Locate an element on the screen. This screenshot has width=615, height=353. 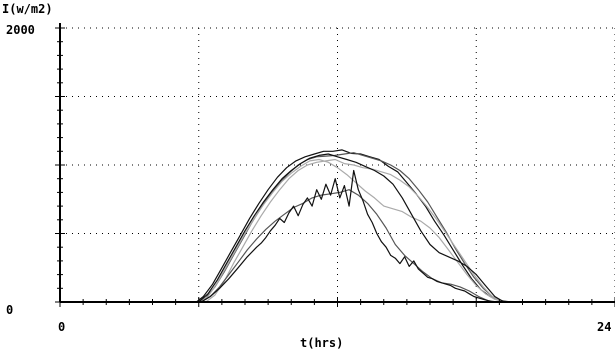
x-axis-label: t(hrs) is located at coordinates (321, 343).